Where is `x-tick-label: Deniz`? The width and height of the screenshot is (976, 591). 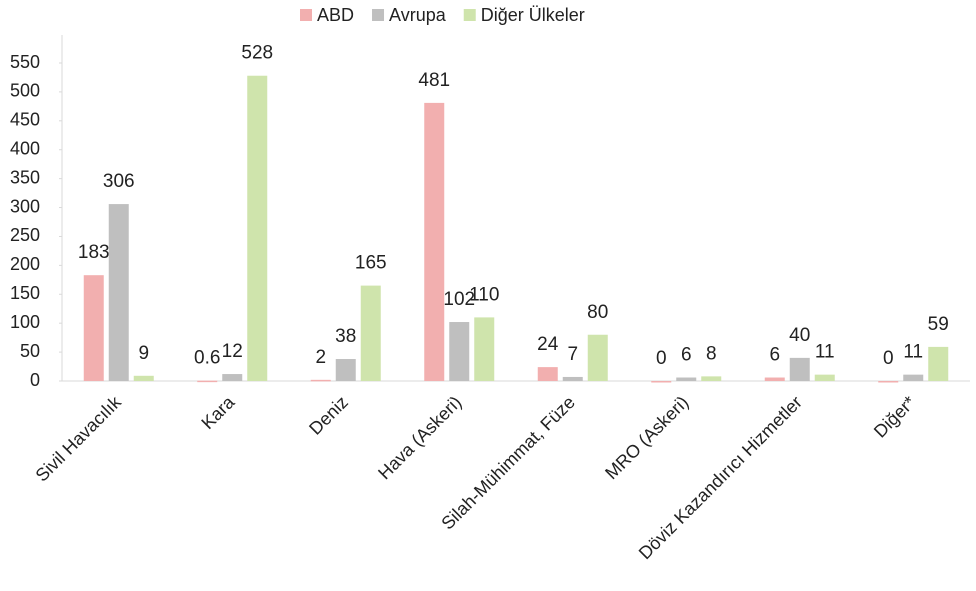
x-tick-label: Deniz is located at coordinates (328, 415).